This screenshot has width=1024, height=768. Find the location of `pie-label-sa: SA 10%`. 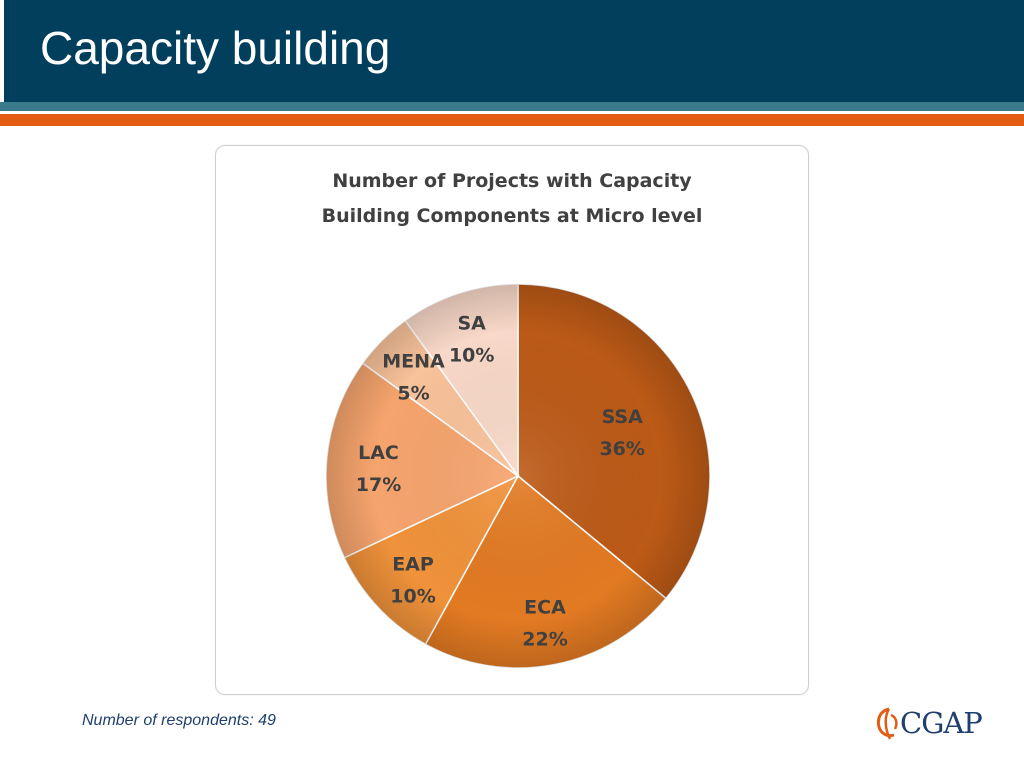

pie-label-sa: SA 10% is located at coordinates (471, 340).